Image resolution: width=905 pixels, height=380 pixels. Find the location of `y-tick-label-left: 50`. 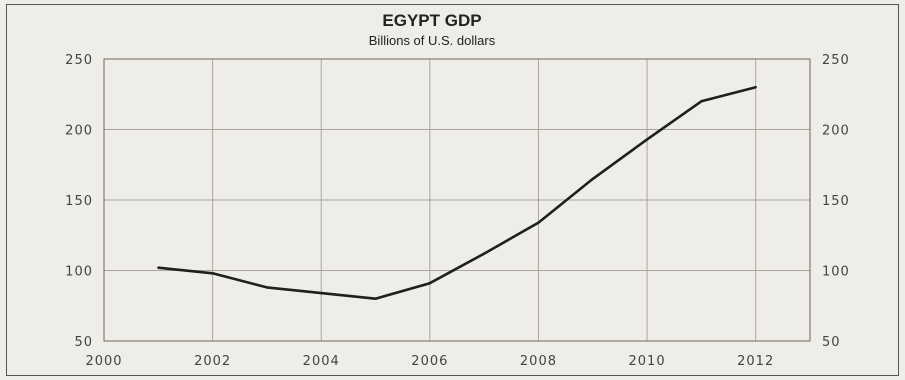

y-tick-label-left: 50 is located at coordinates (83, 342).